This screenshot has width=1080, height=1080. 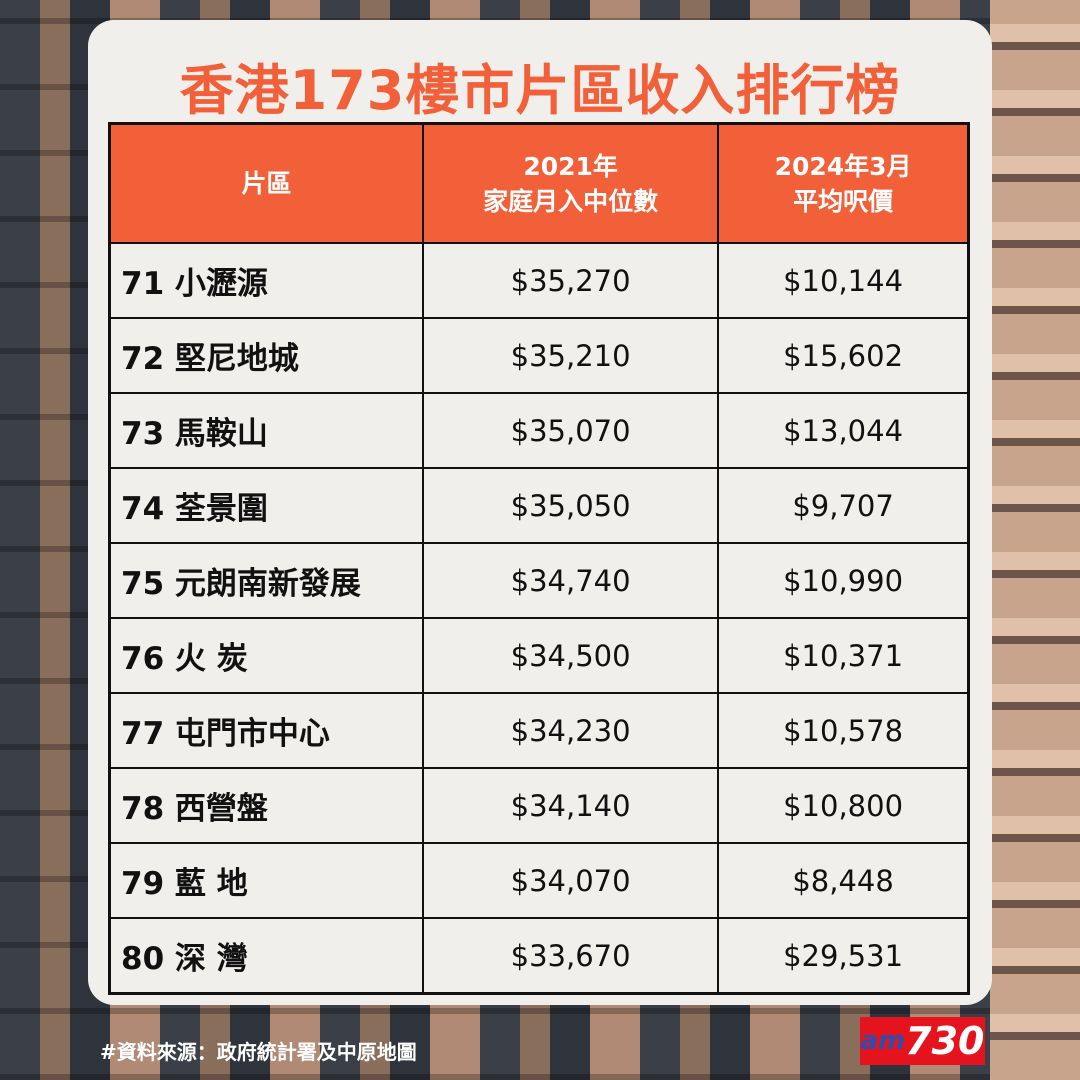 What do you see at coordinates (571, 580) in the screenshot?
I see `income-cell: $34,740` at bounding box center [571, 580].